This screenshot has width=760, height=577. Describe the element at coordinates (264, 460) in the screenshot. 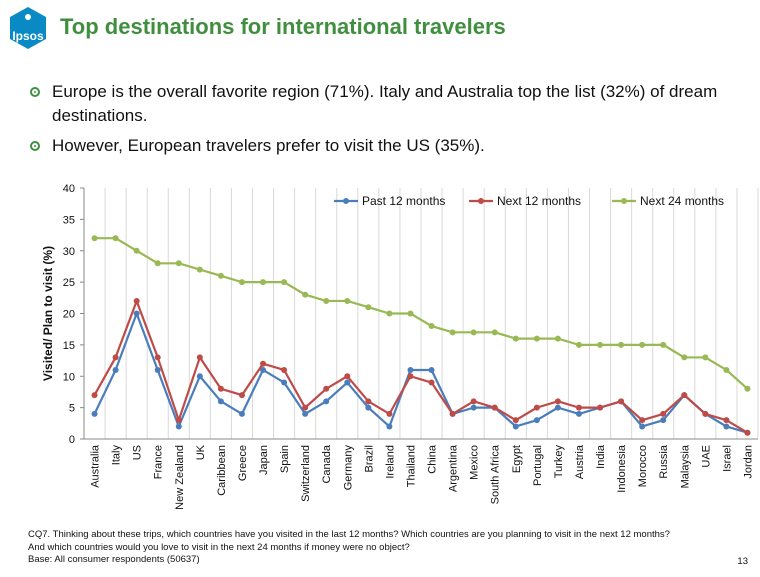

I see `x-tick-label: Japan` at that location.